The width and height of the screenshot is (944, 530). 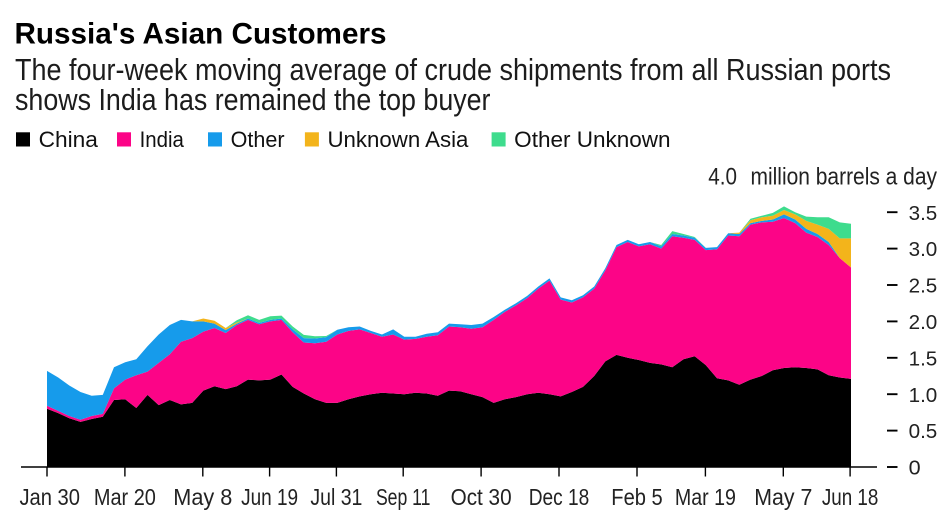 I want to click on svg-text: 1.5, so click(x=923, y=359).